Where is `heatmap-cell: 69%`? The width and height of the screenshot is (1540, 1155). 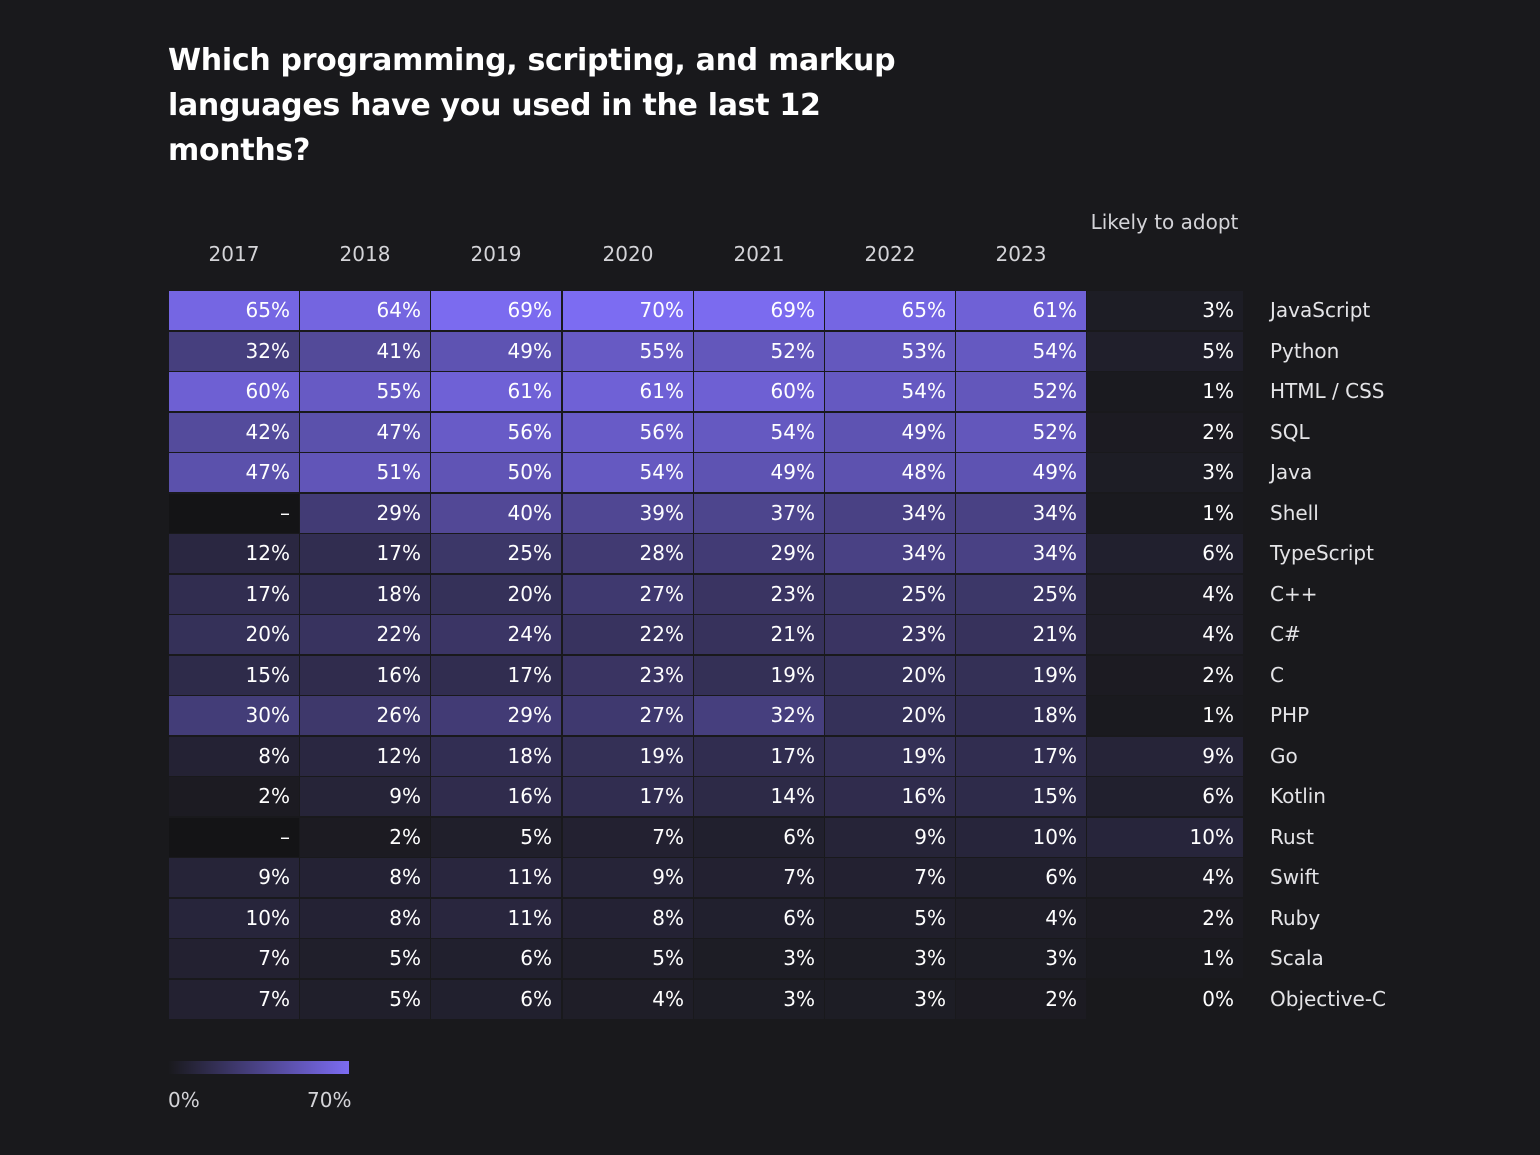 heatmap-cell: 69% is located at coordinates (759, 310).